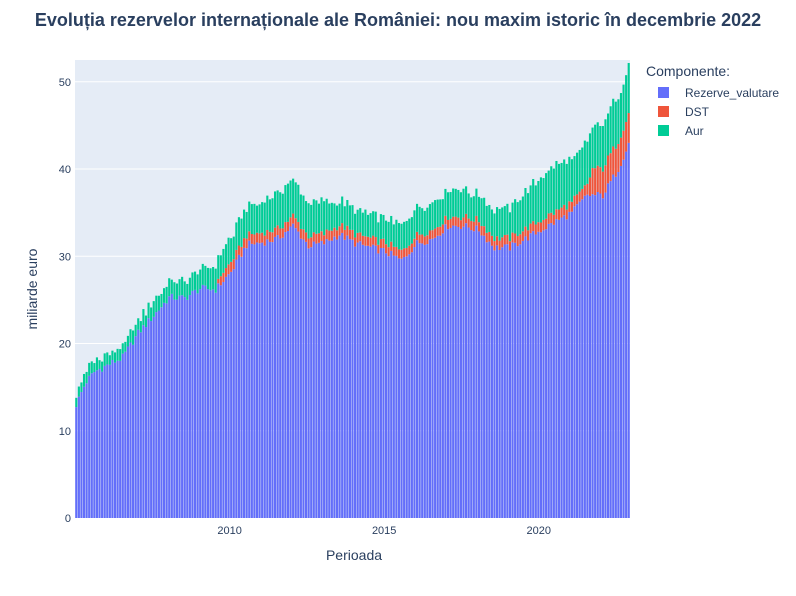 The width and height of the screenshot is (796, 596). I want to click on y-tick-labels: 0 10 20 30 40 50, so click(65, 301).